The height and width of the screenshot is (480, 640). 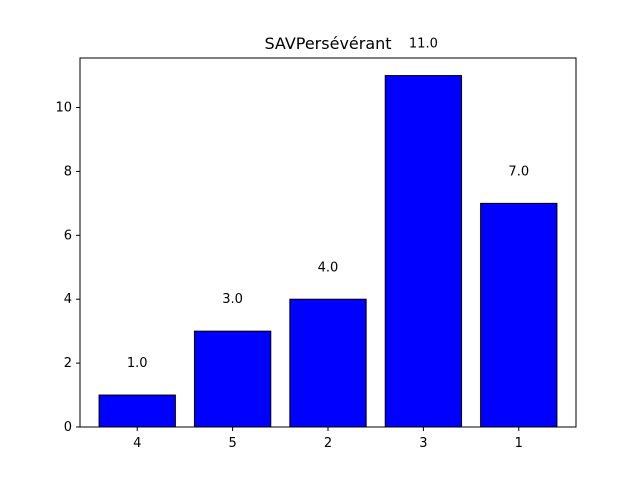 I want to click on y-tick-label: 8, so click(x=68, y=171).